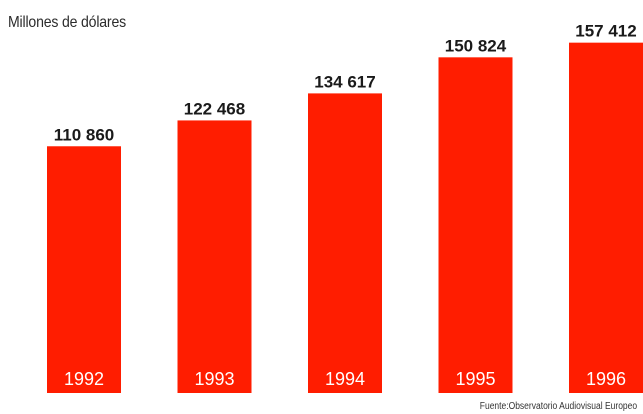 This screenshot has height=414, width=643. Describe the element at coordinates (605, 31) in the screenshot. I see `value-label-1996: 157 412` at that location.